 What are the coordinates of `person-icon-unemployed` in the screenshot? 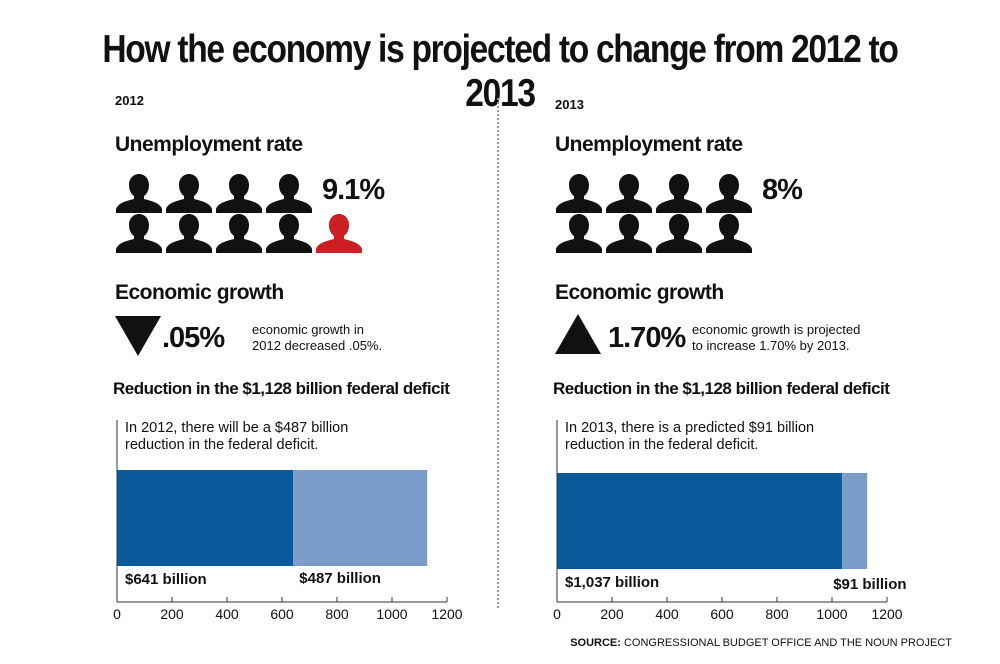 It's located at (339, 233).